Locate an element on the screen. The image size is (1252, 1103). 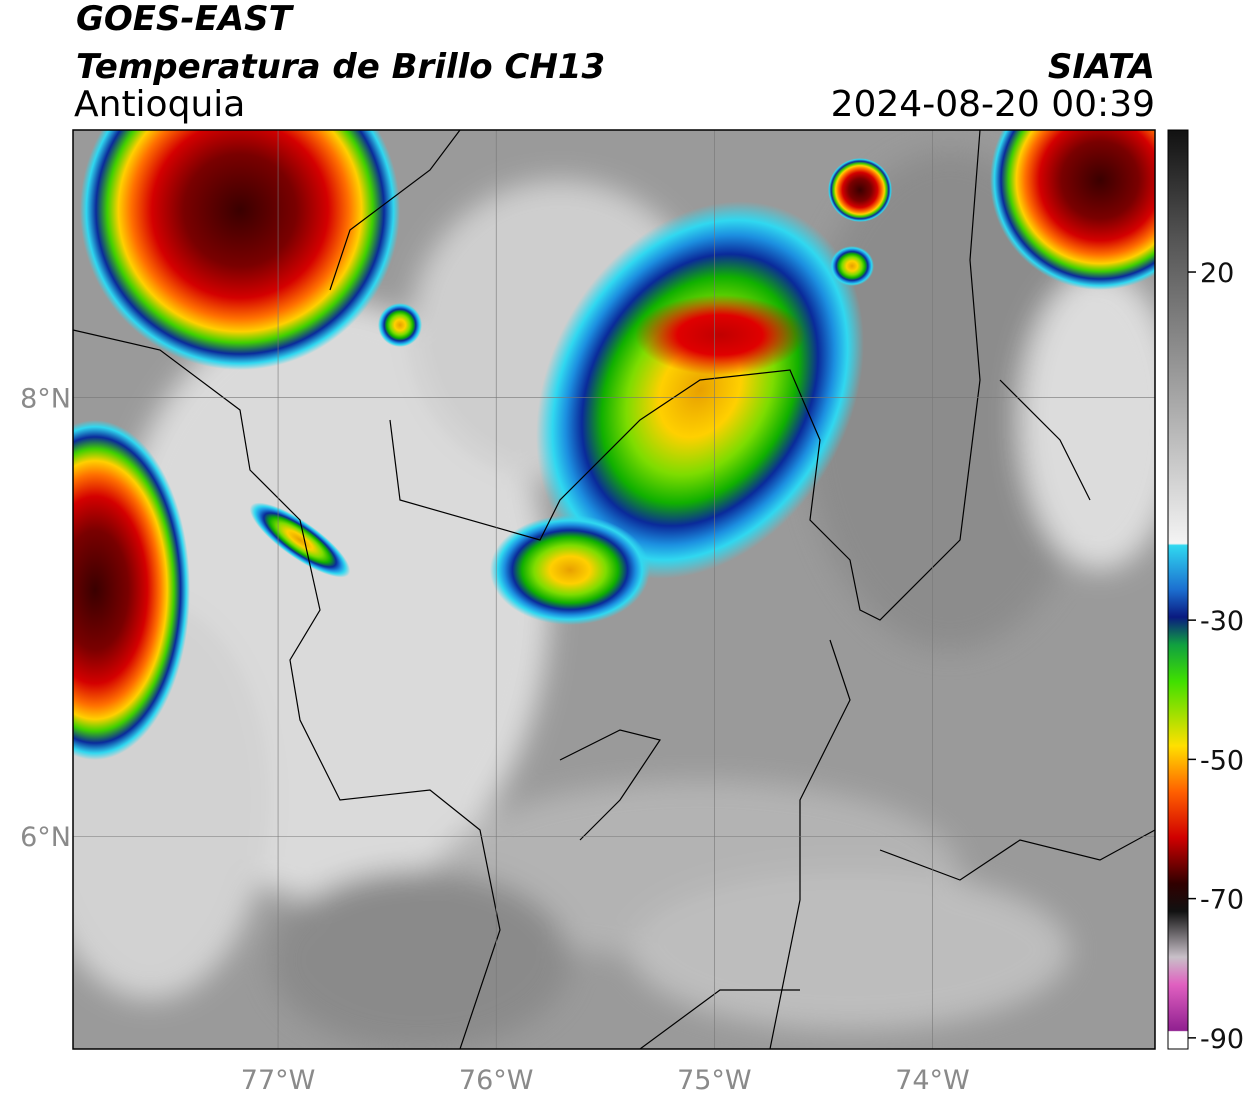
source: SIATA is located at coordinates (1101, 67).